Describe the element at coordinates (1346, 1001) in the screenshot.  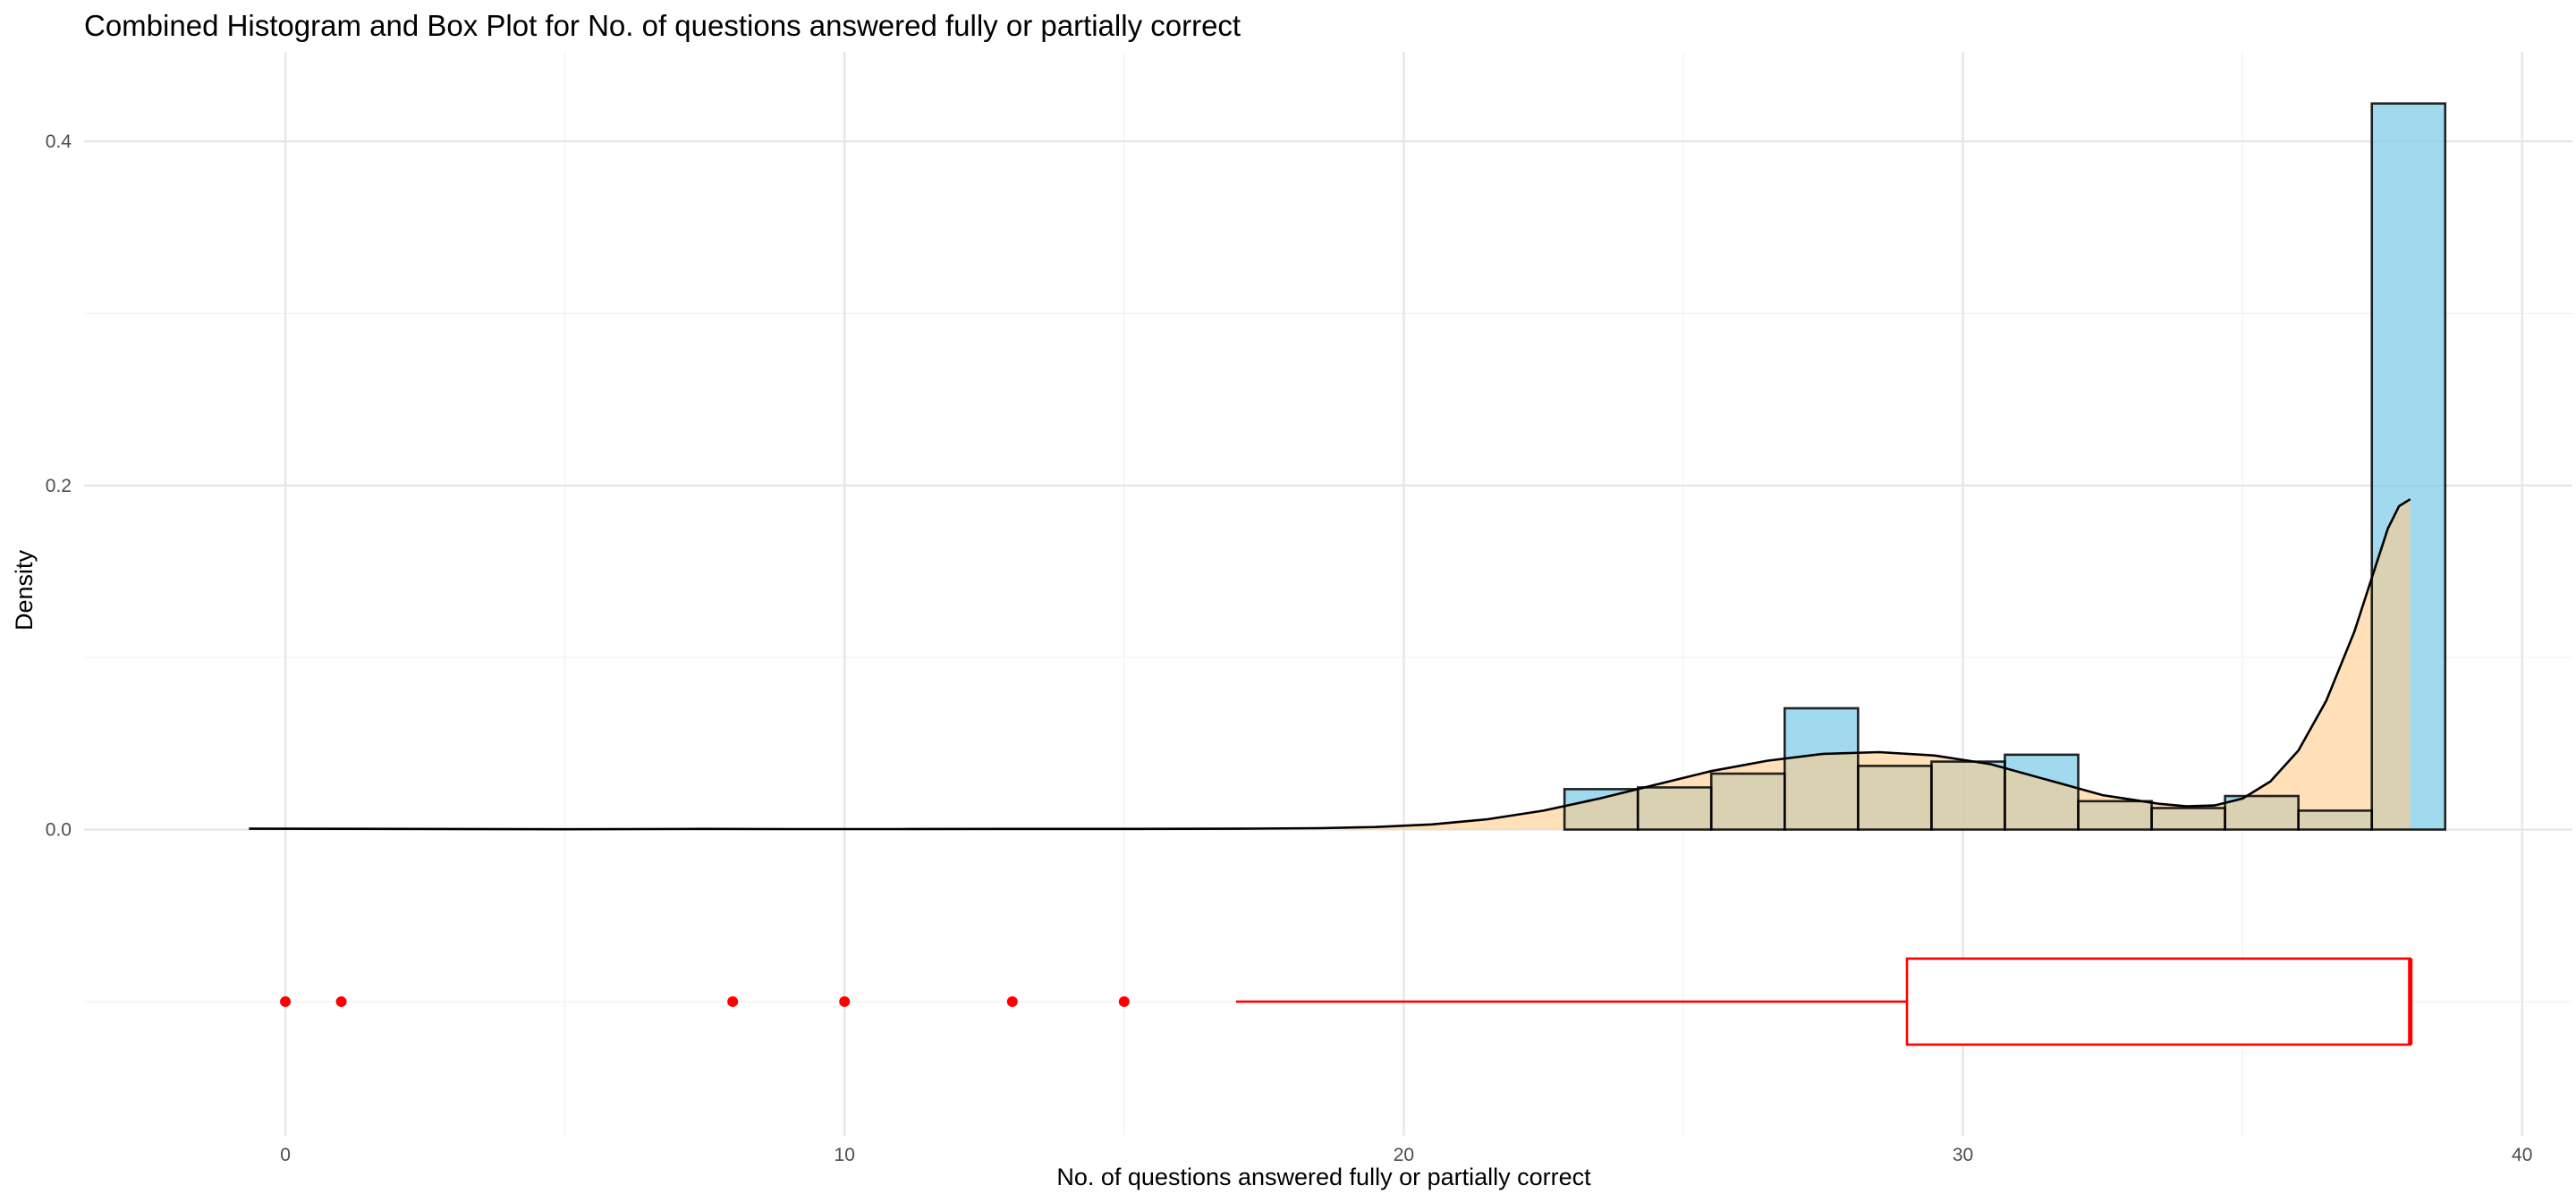
I see `boxplot` at that location.